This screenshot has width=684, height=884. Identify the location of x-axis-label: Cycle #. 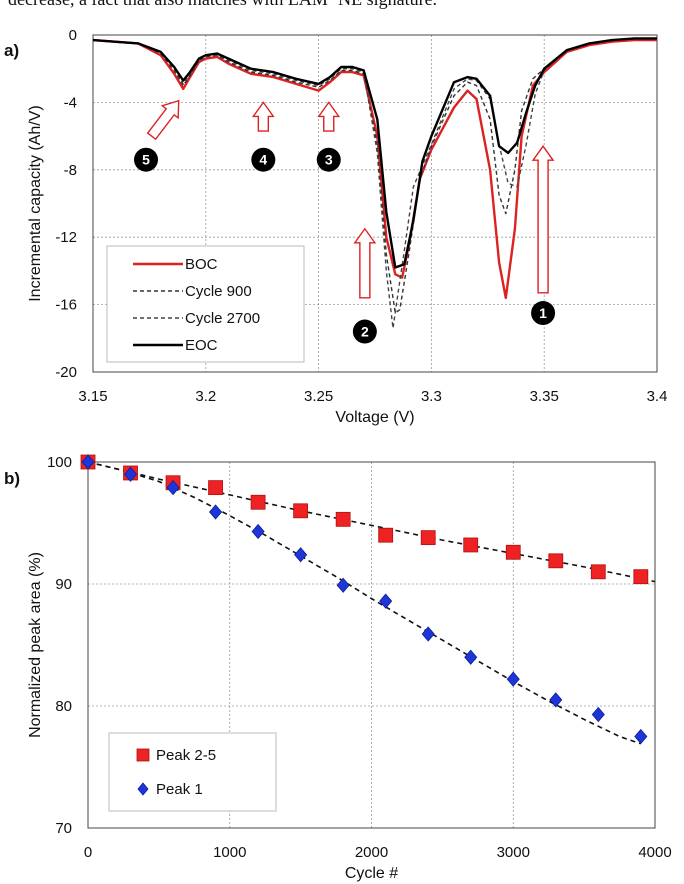
(371, 873).